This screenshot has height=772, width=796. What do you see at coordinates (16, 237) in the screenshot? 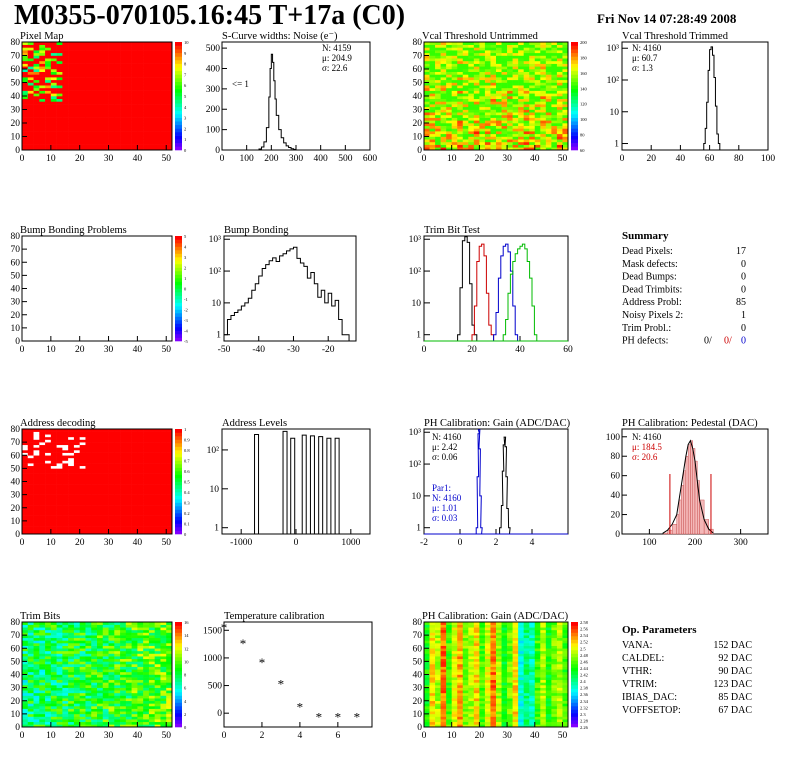
I see `y-tick-label: 80` at bounding box center [16, 237].